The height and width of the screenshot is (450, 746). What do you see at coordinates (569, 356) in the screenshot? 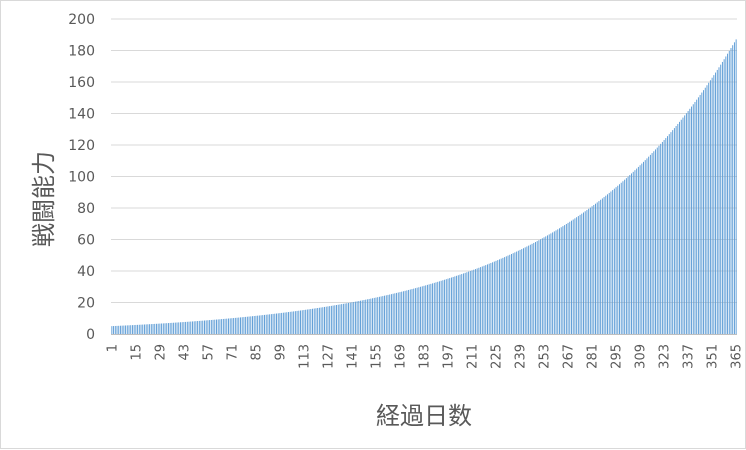
I see `x-tick-label-267: 267` at bounding box center [569, 356].